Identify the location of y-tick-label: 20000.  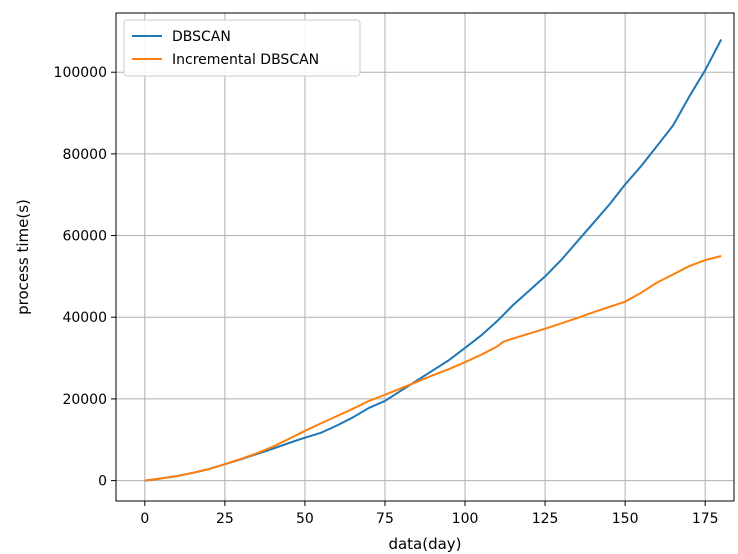
(84, 400).